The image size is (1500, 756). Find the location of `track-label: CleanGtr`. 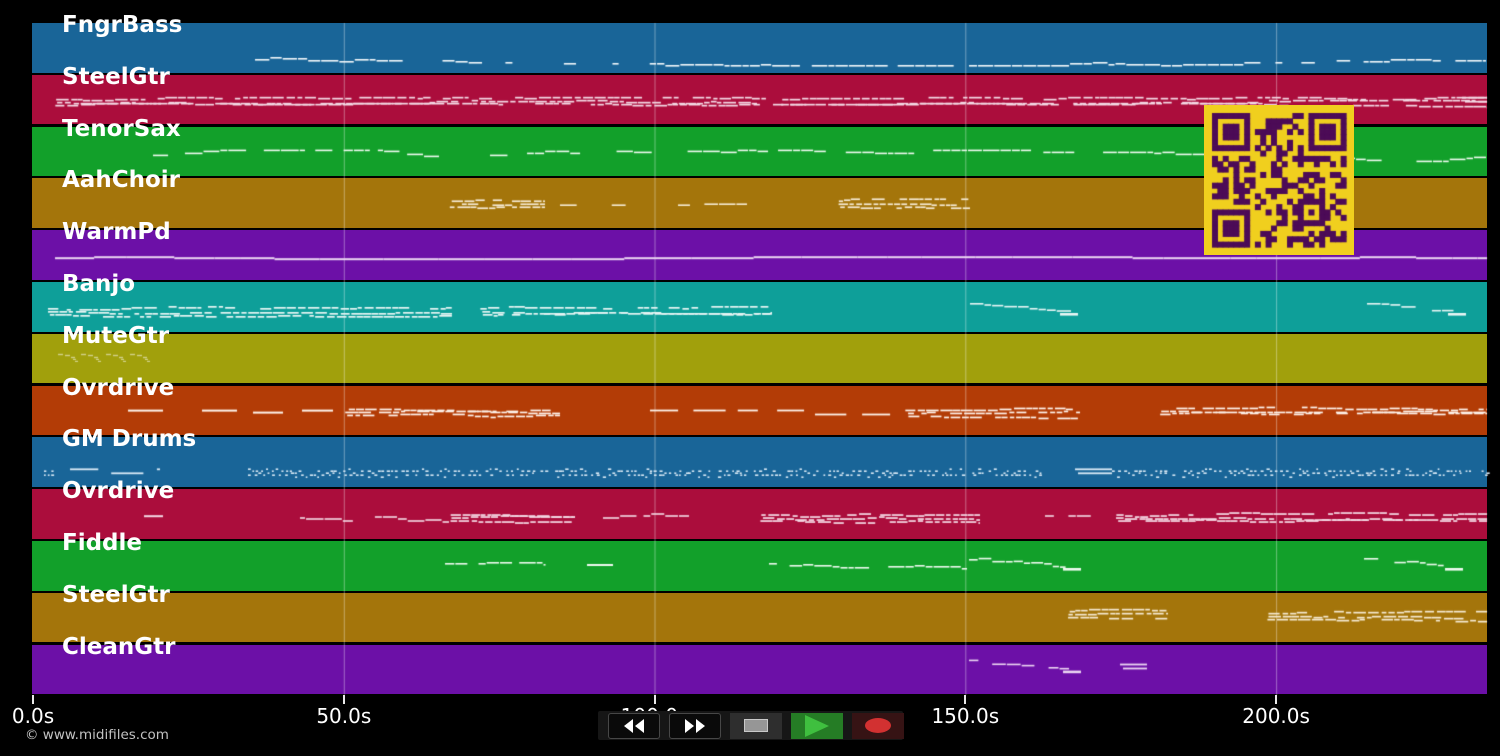

track-label: CleanGtr is located at coordinates (119, 646).